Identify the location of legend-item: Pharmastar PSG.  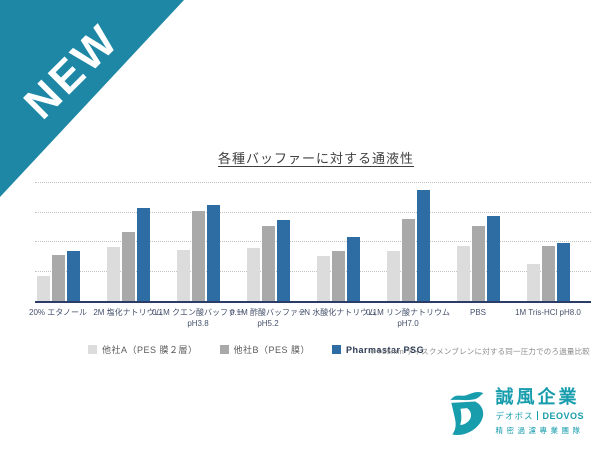
(378, 350).